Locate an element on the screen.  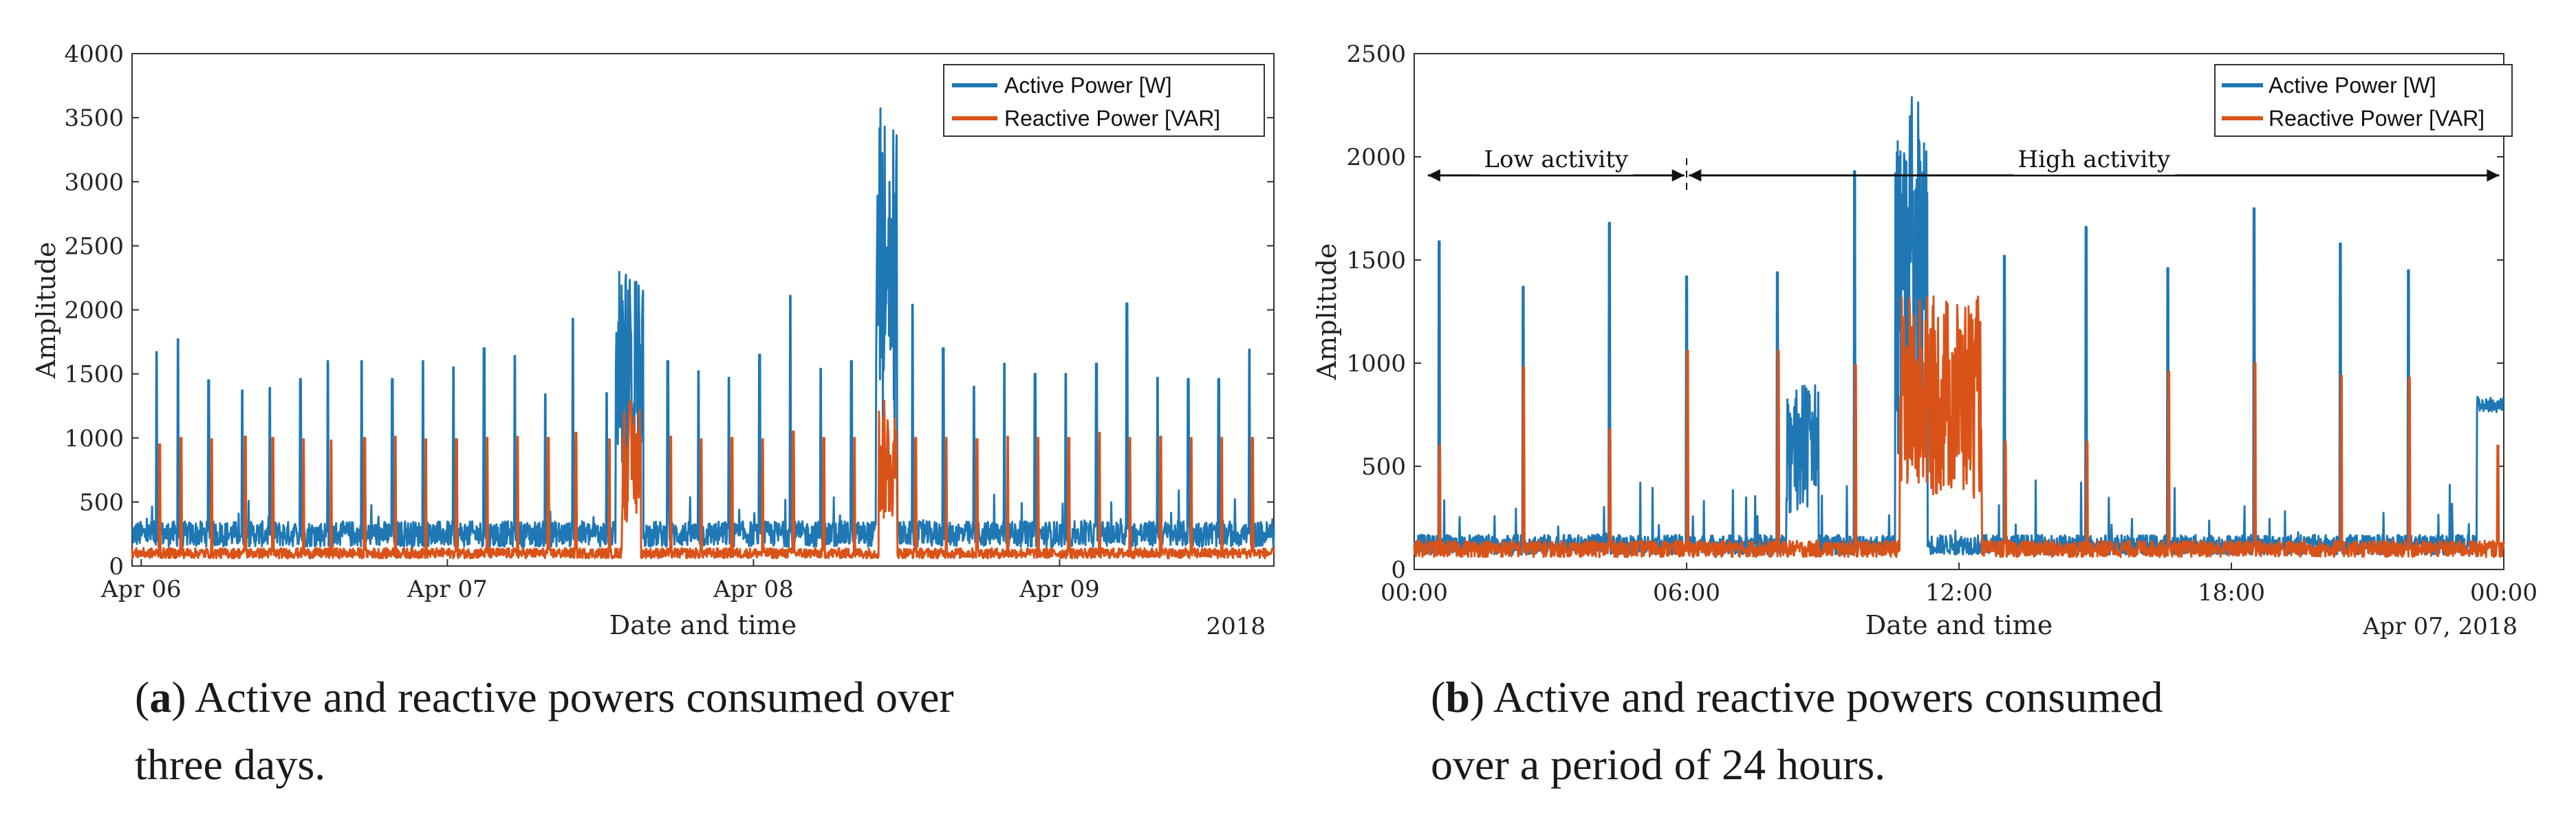
chart-b-legend-box is located at coordinates (2363, 100).